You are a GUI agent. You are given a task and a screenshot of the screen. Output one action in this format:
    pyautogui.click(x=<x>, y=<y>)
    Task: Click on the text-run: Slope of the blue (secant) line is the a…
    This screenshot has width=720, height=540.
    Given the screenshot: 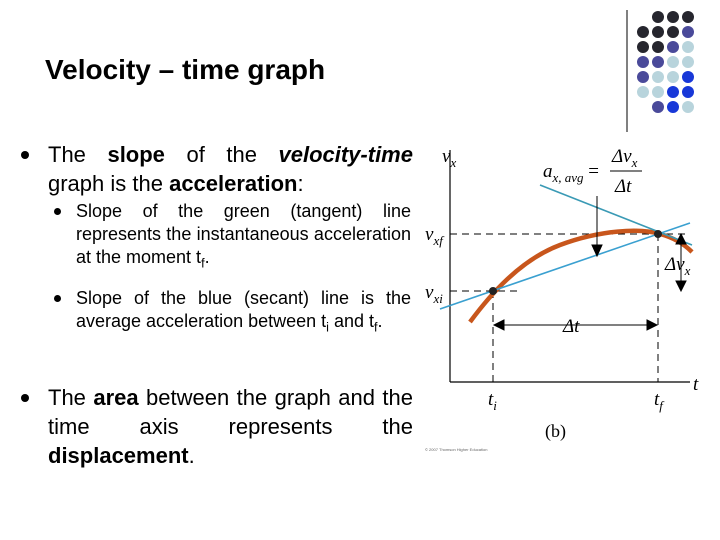 What is the action you would take?
    pyautogui.click(x=243, y=309)
    